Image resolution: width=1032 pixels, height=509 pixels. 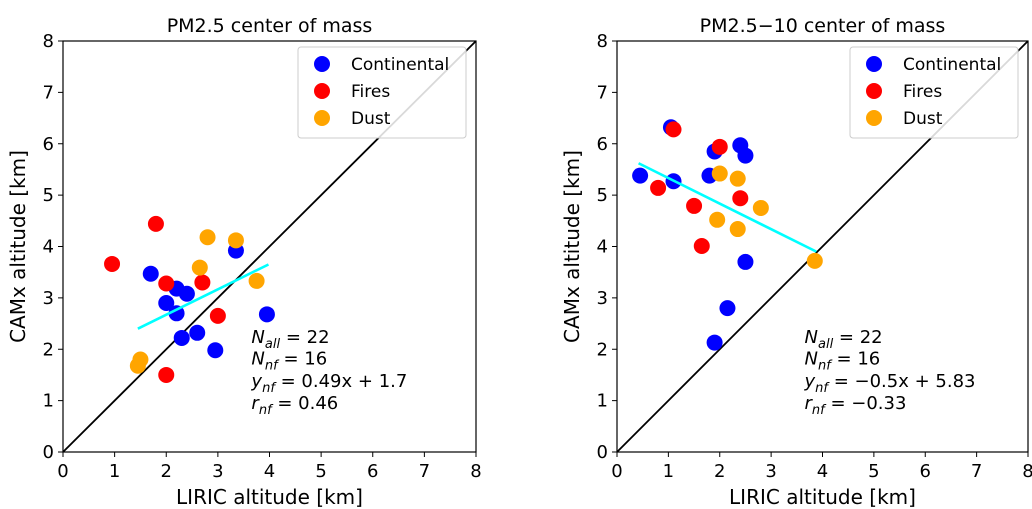 I want to click on chart-title: PM2.5−10 center of mass, so click(x=823, y=26).